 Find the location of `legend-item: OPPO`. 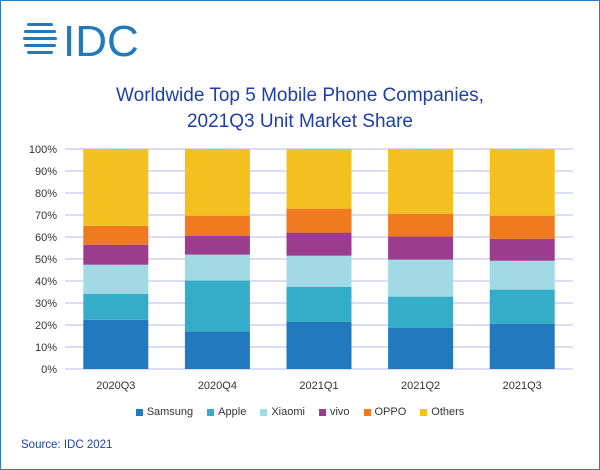

legend-item: OPPO is located at coordinates (385, 412).